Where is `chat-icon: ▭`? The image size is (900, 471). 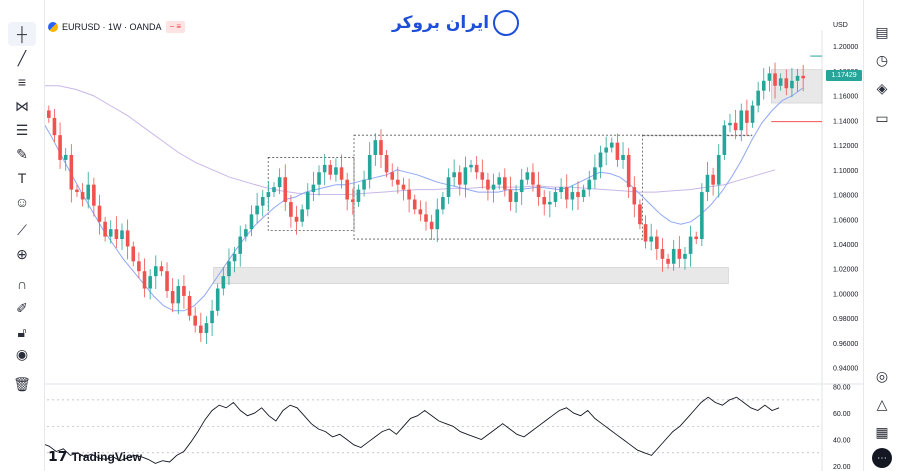
chat-icon: ▭ is located at coordinates (882, 117).